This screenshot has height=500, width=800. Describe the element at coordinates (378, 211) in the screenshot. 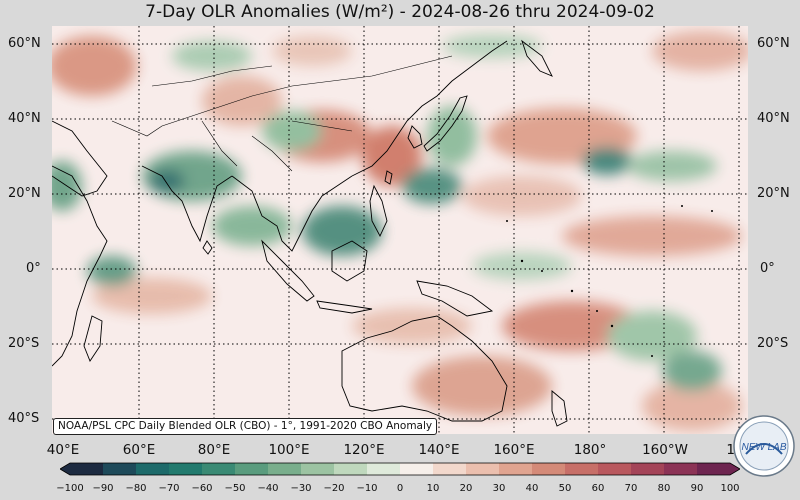

I see `philippines-coast` at that location.